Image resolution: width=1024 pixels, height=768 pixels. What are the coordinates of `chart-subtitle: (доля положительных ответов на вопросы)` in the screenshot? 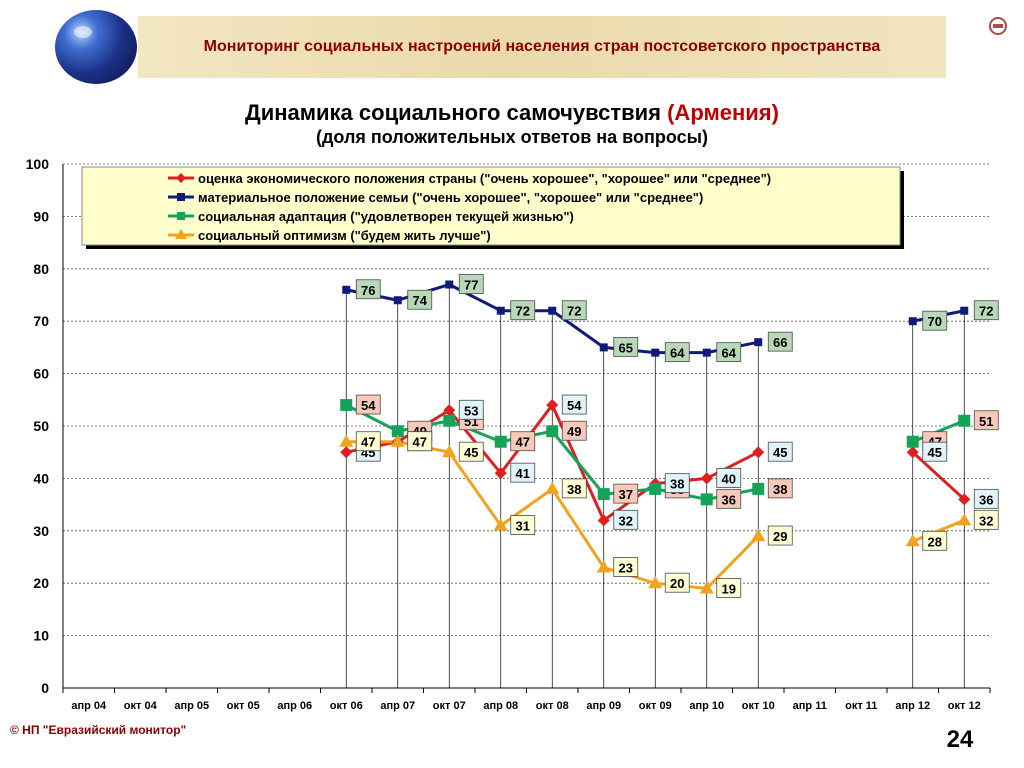 It's located at (511, 137).